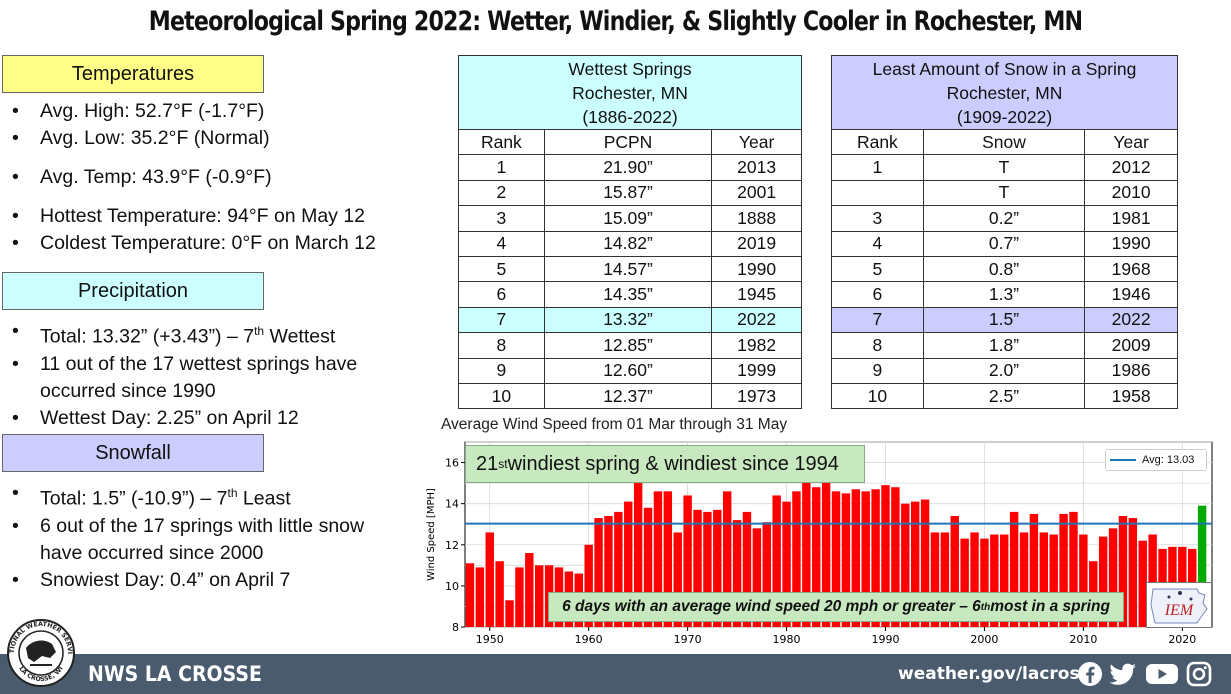  What do you see at coordinates (630, 396) in the screenshot?
I see `table-row: 10 12.37” 1973` at bounding box center [630, 396].